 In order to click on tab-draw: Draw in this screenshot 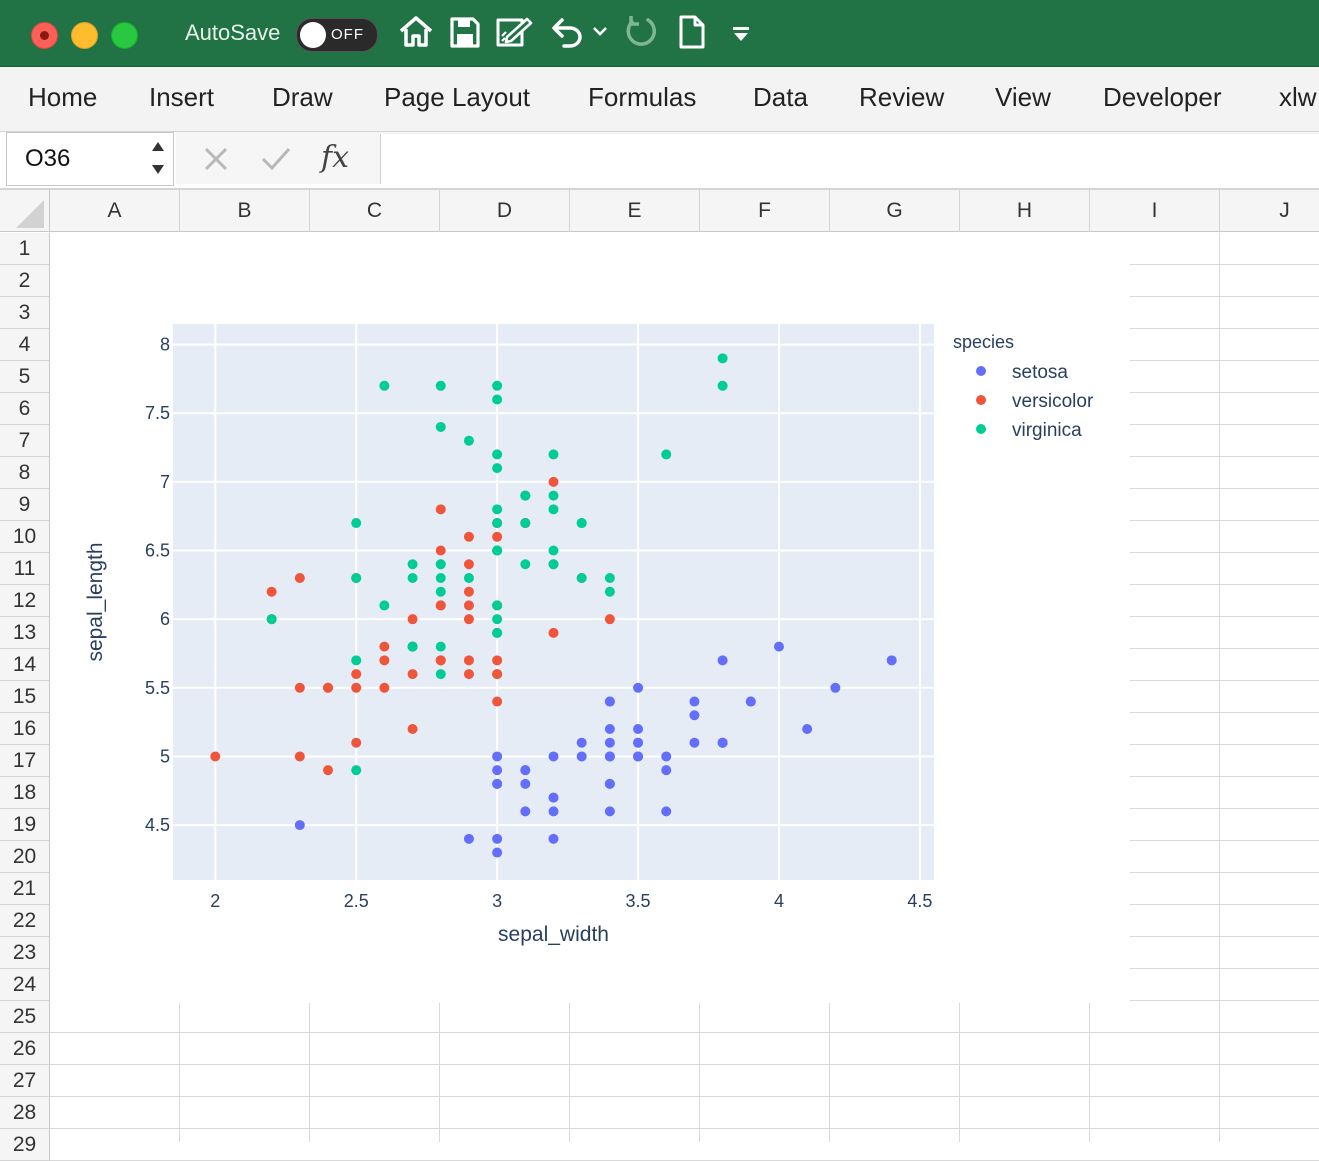, I will do `click(302, 97)`.